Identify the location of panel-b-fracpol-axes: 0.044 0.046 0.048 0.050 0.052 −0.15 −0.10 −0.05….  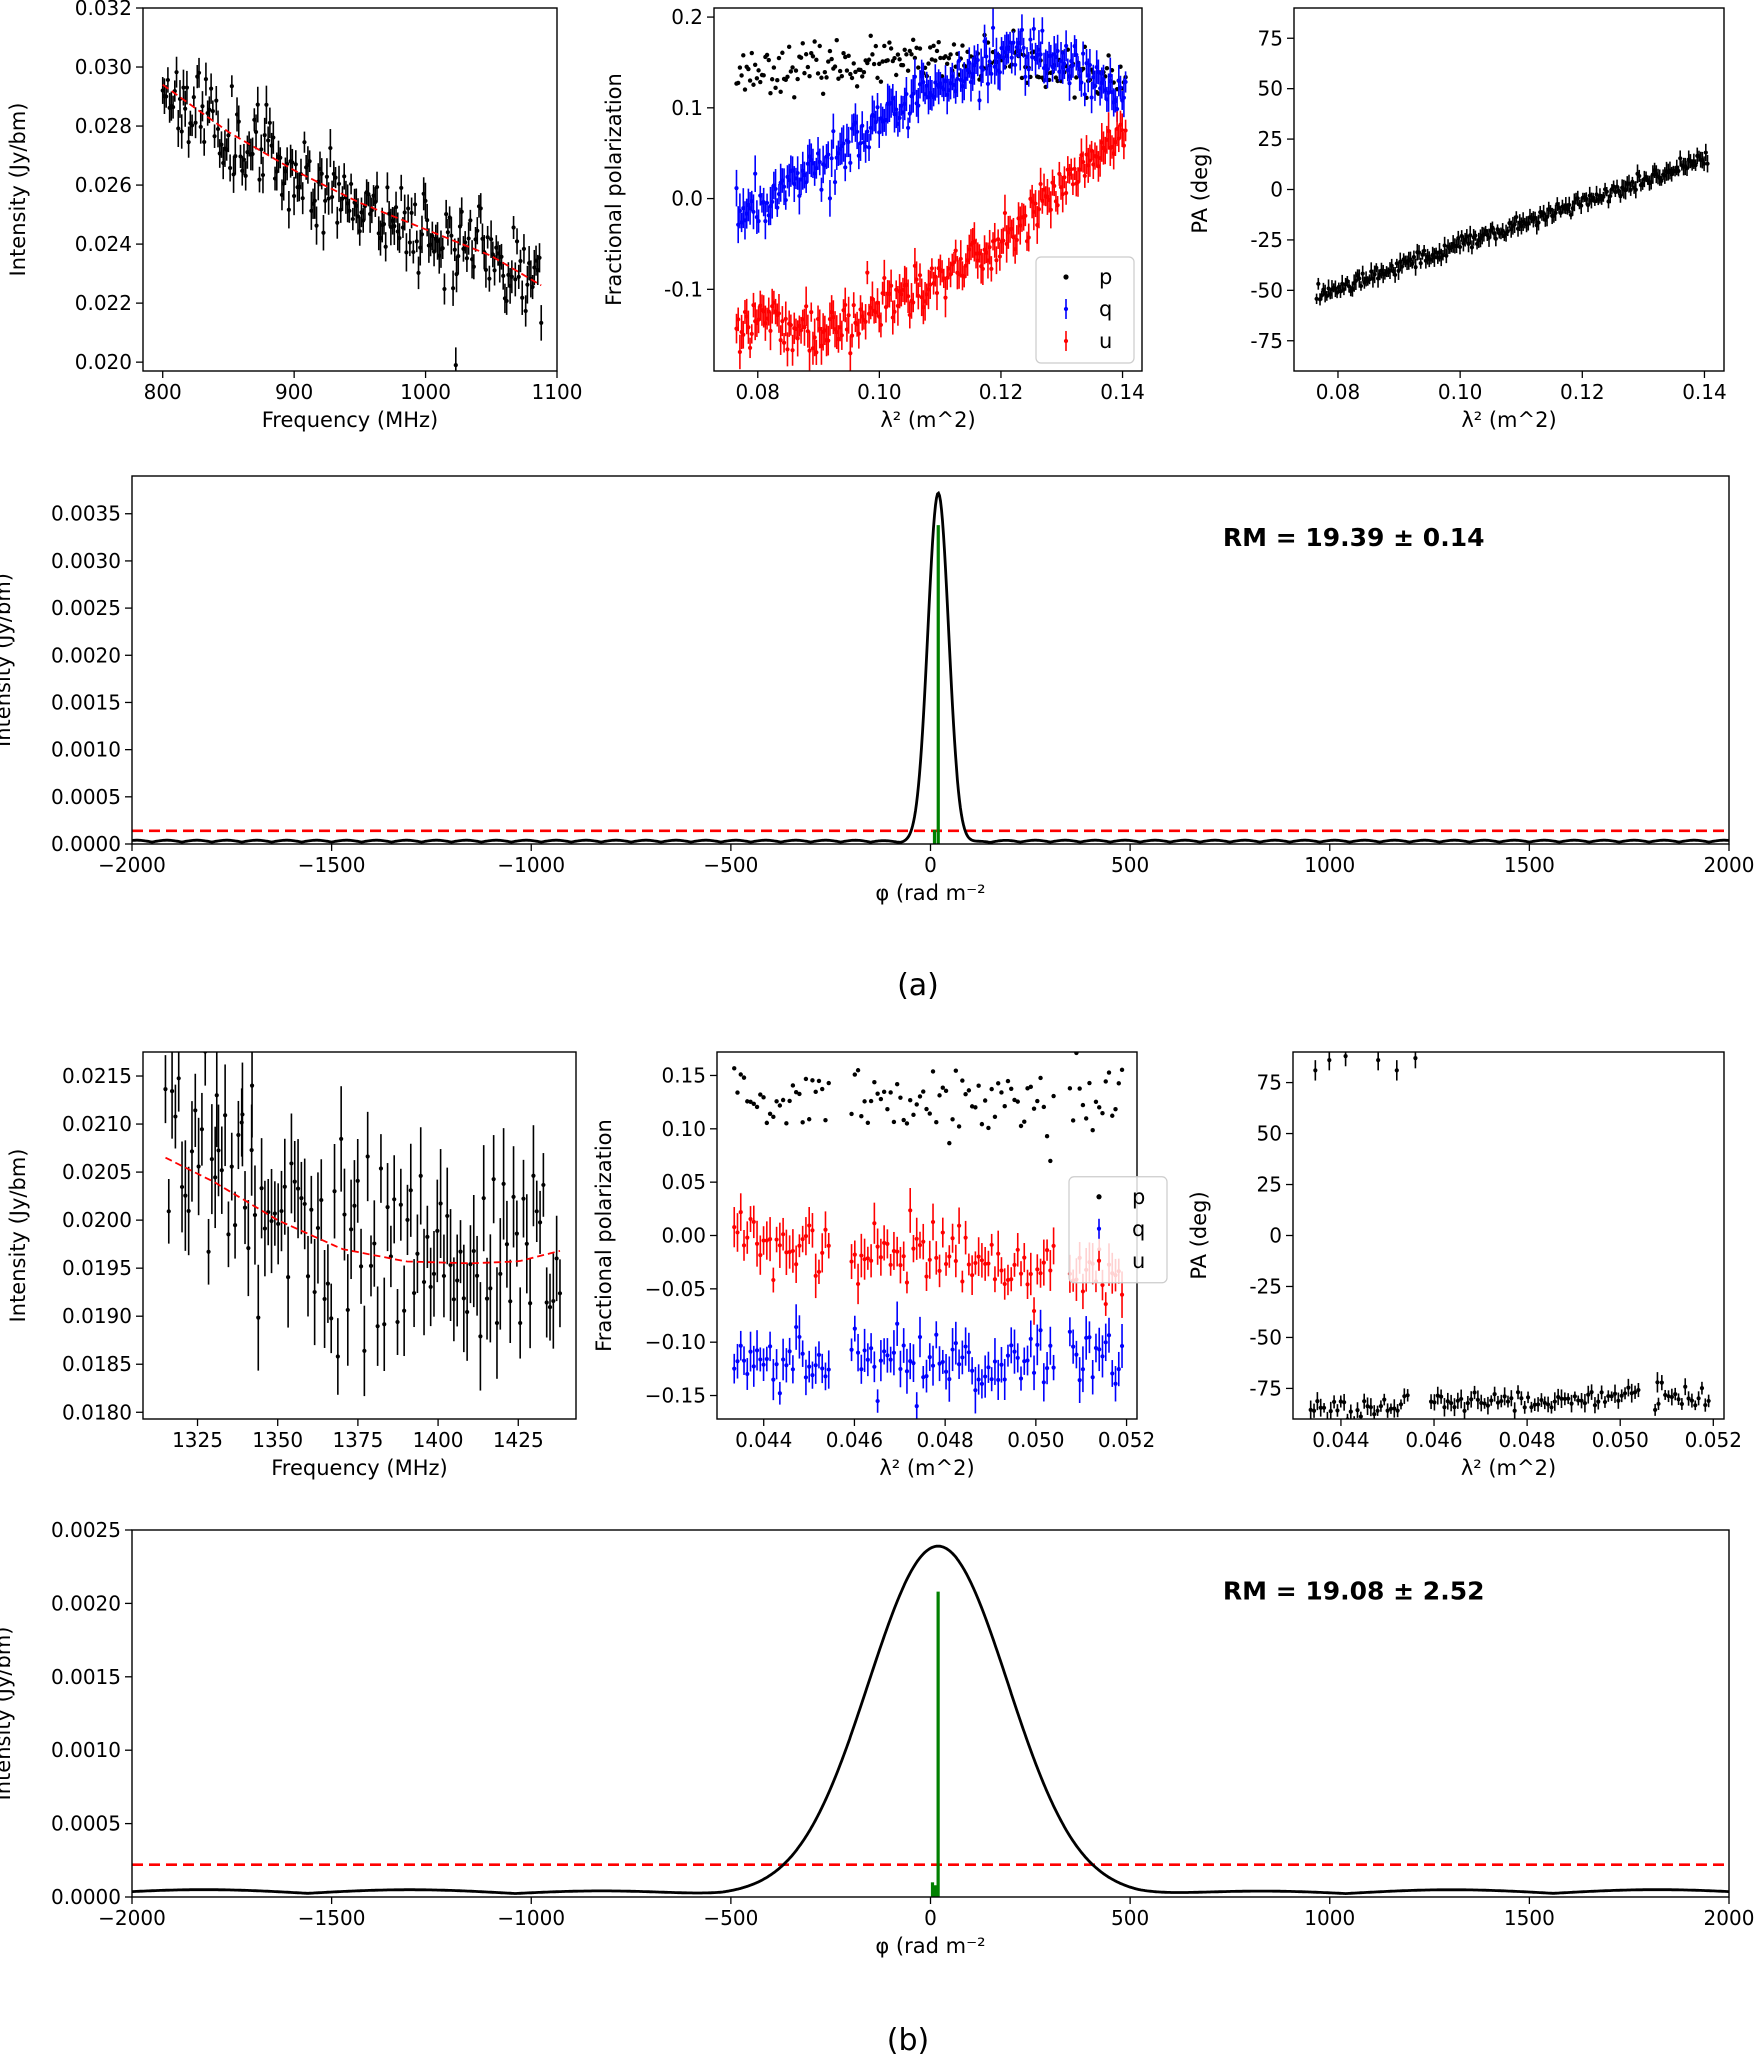
(880, 1265).